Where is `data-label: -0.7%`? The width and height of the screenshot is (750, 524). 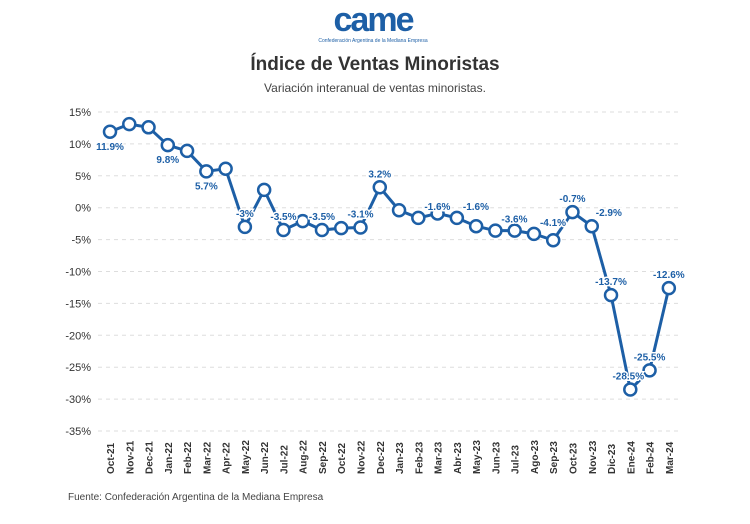 data-label: -0.7% is located at coordinates (572, 199).